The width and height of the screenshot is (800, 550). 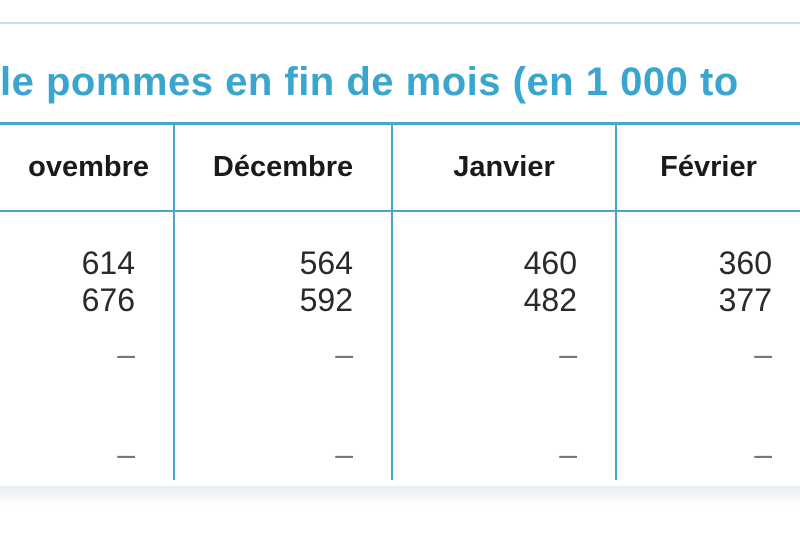 I want to click on table-row: 614 564 460 360, so click(x=400, y=246).